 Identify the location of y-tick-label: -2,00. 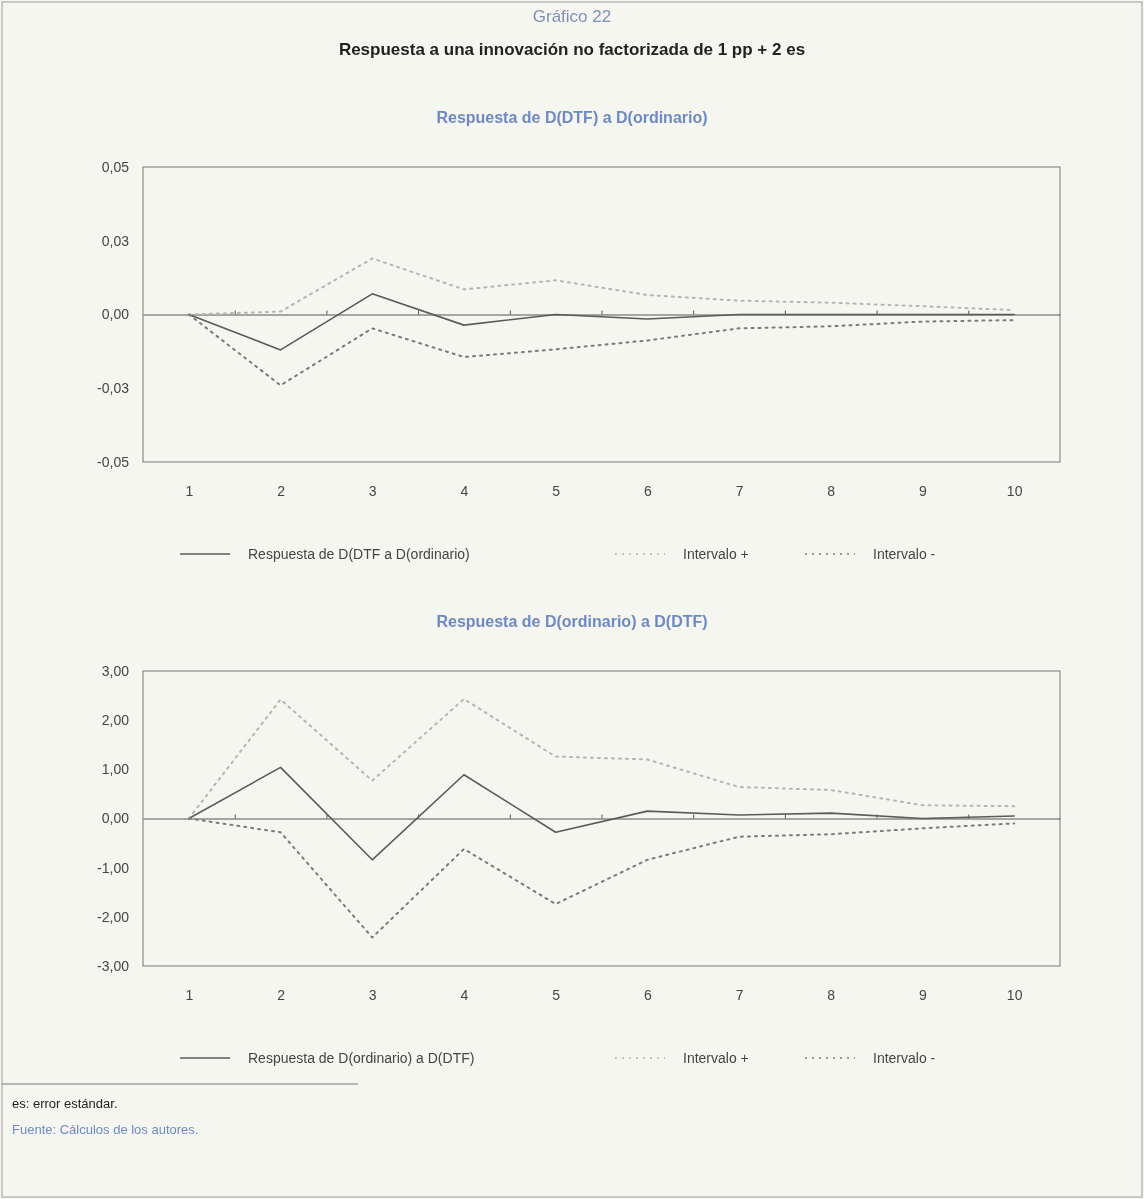
(113, 916).